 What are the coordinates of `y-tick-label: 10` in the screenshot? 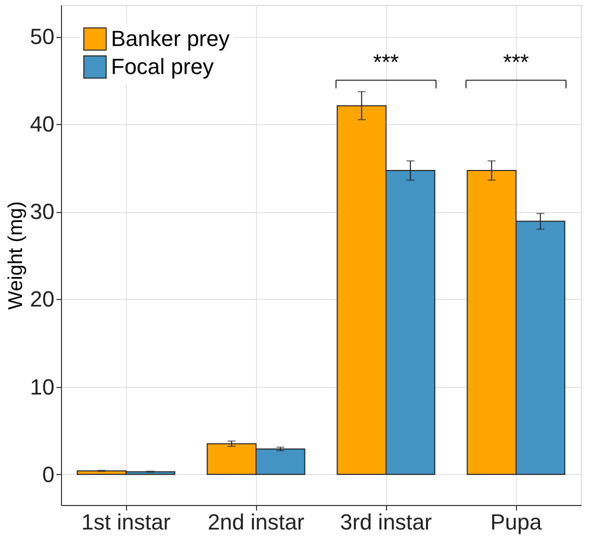 It's located at (42, 387).